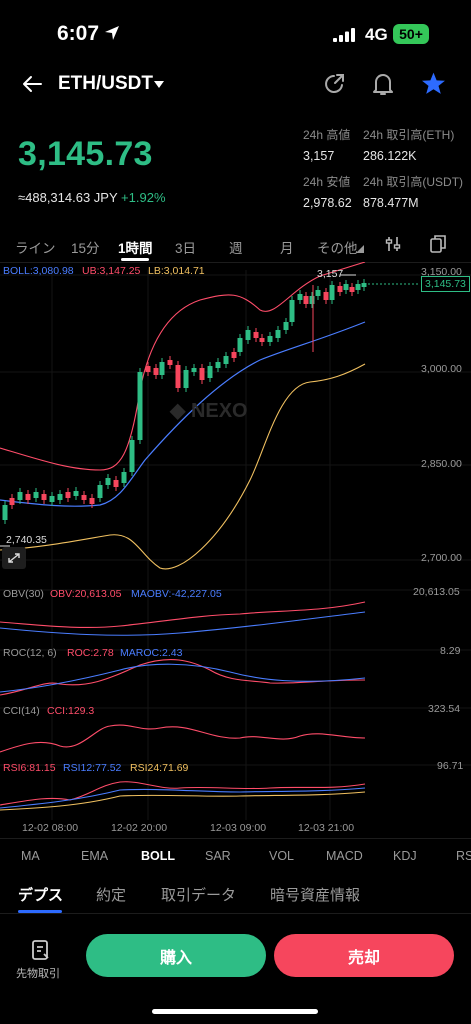 The height and width of the screenshot is (1024, 471). What do you see at coordinates (360, 249) in the screenshot?
I see `more-caret-icon` at bounding box center [360, 249].